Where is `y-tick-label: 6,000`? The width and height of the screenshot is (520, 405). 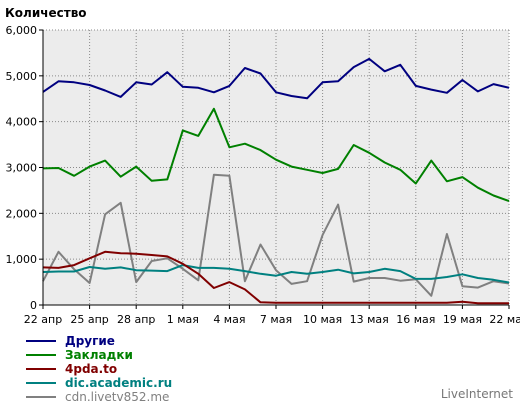 y-tick-label: 6,000 is located at coordinates (22, 30).